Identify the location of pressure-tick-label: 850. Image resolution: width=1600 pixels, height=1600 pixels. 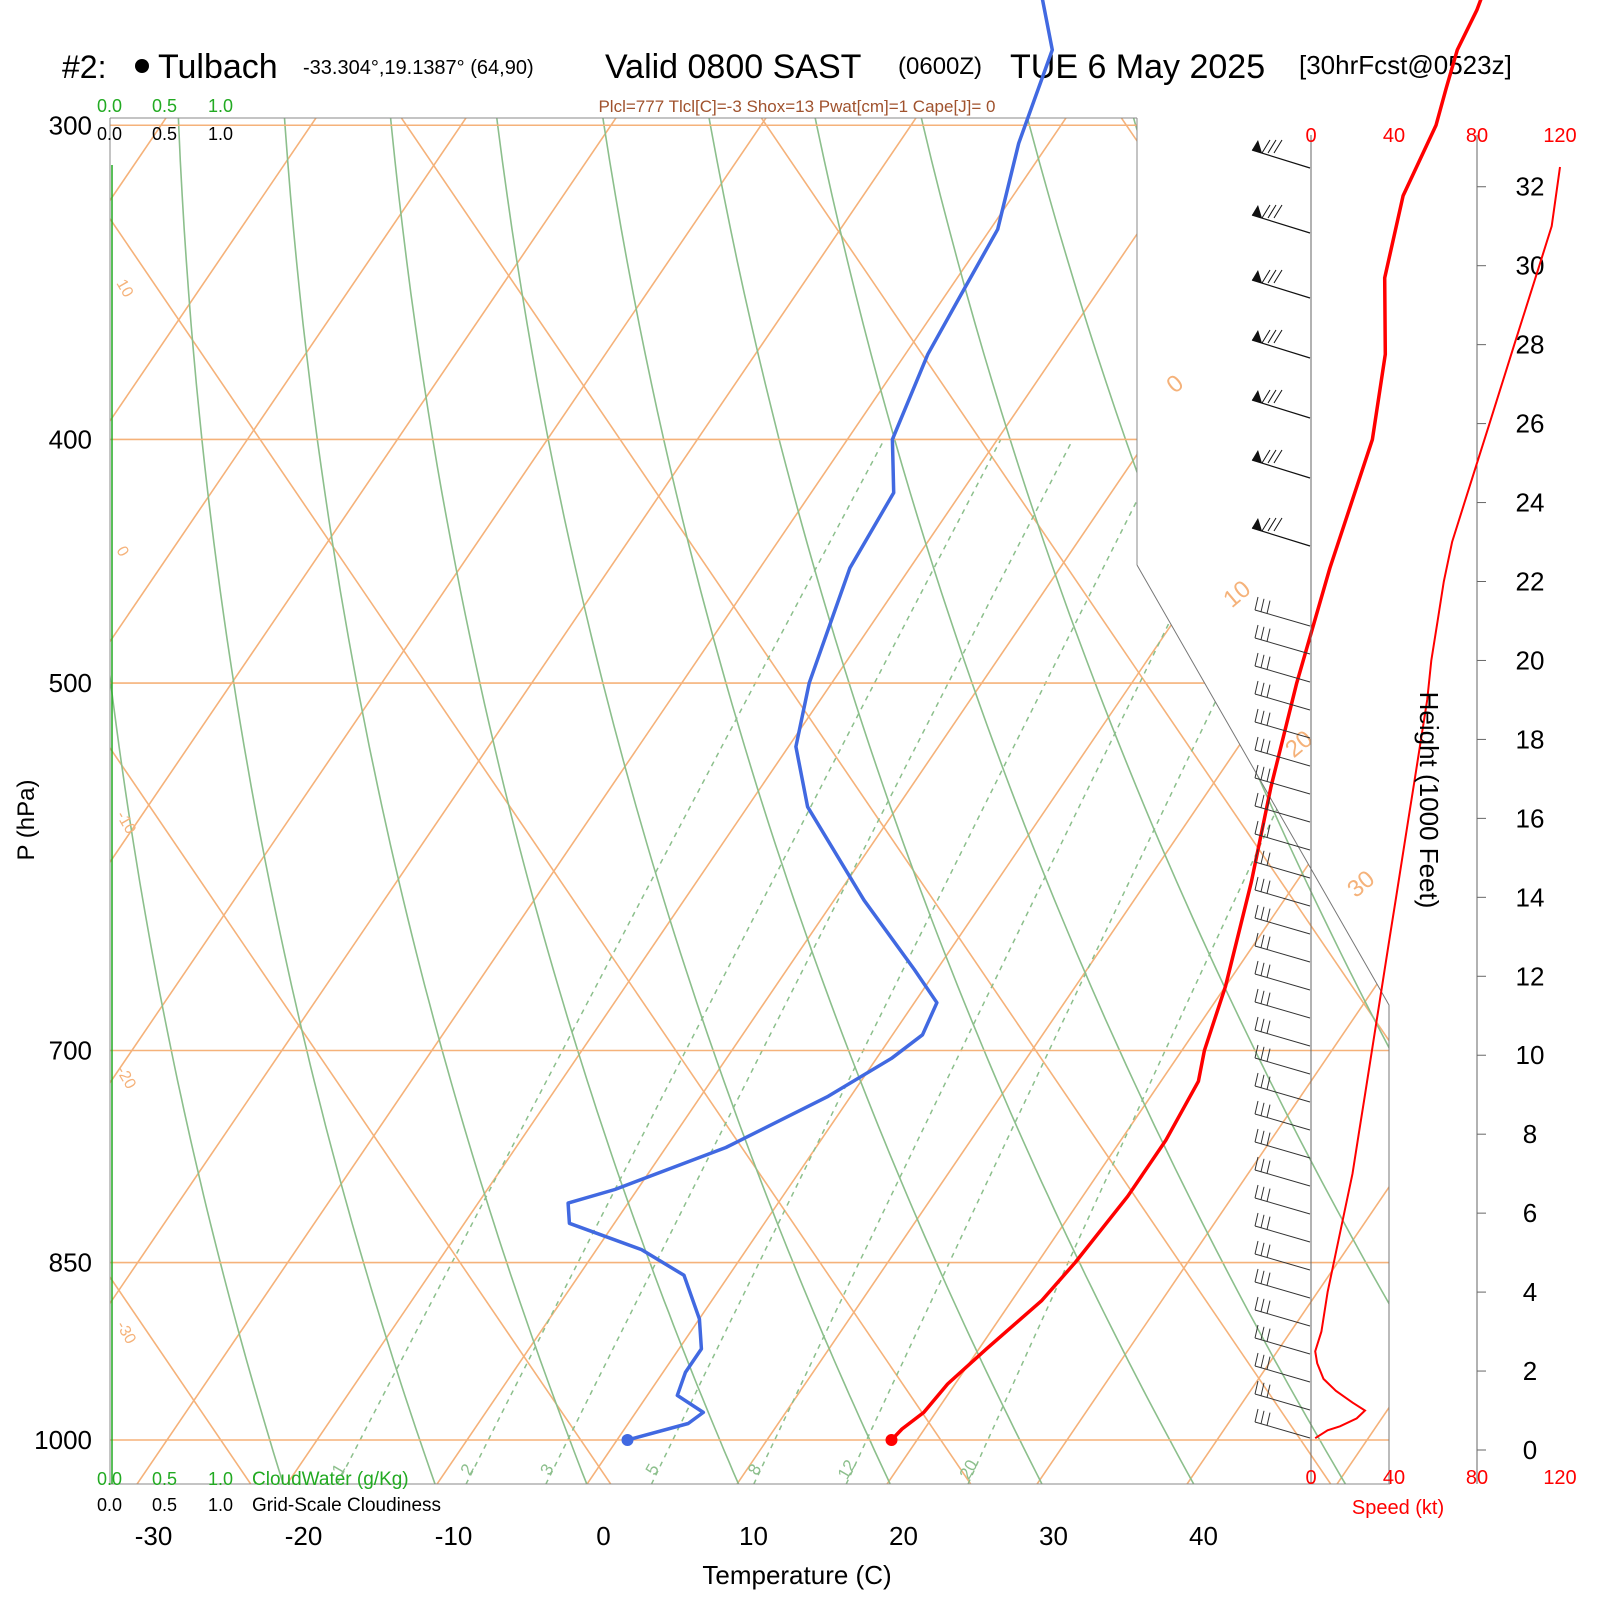
(70, 1263).